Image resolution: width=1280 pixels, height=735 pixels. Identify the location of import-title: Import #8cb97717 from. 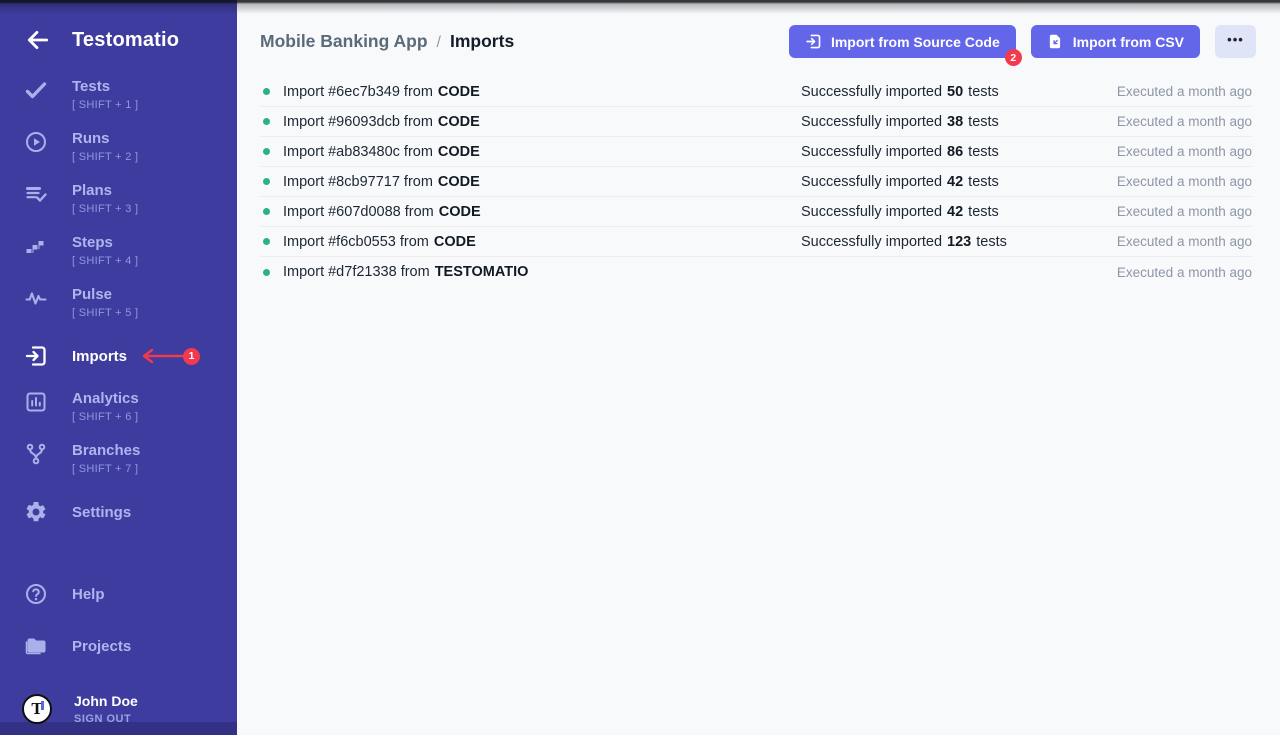
(358, 181).